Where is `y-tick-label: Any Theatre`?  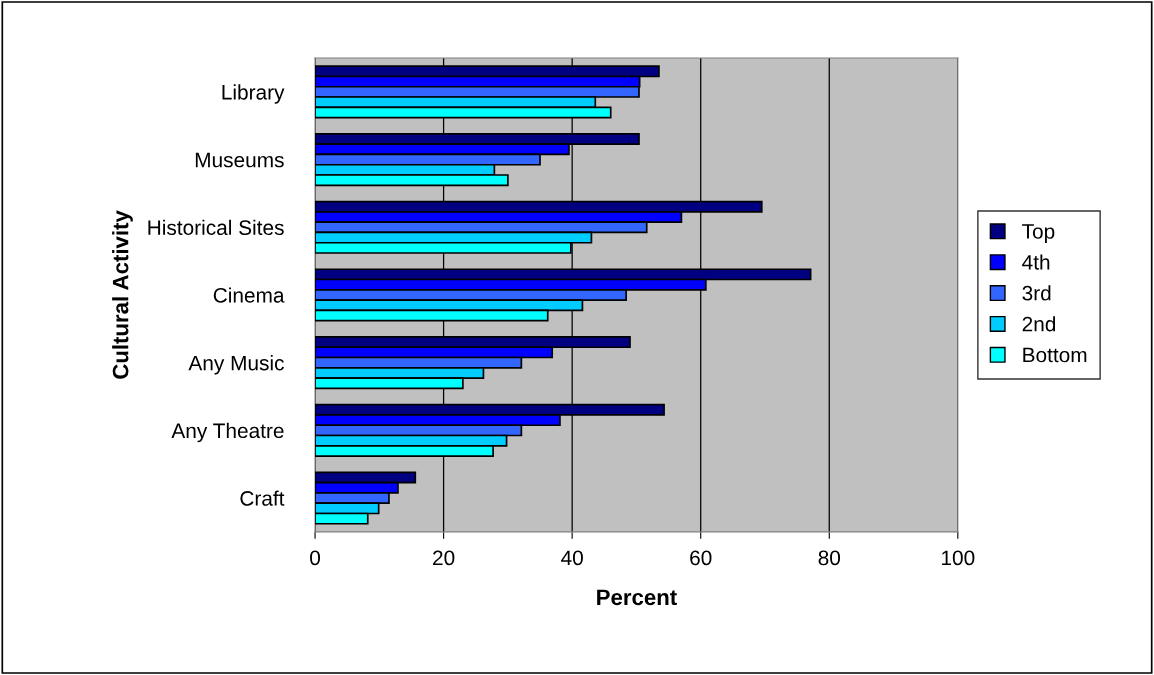
y-tick-label: Any Theatre is located at coordinates (227, 432).